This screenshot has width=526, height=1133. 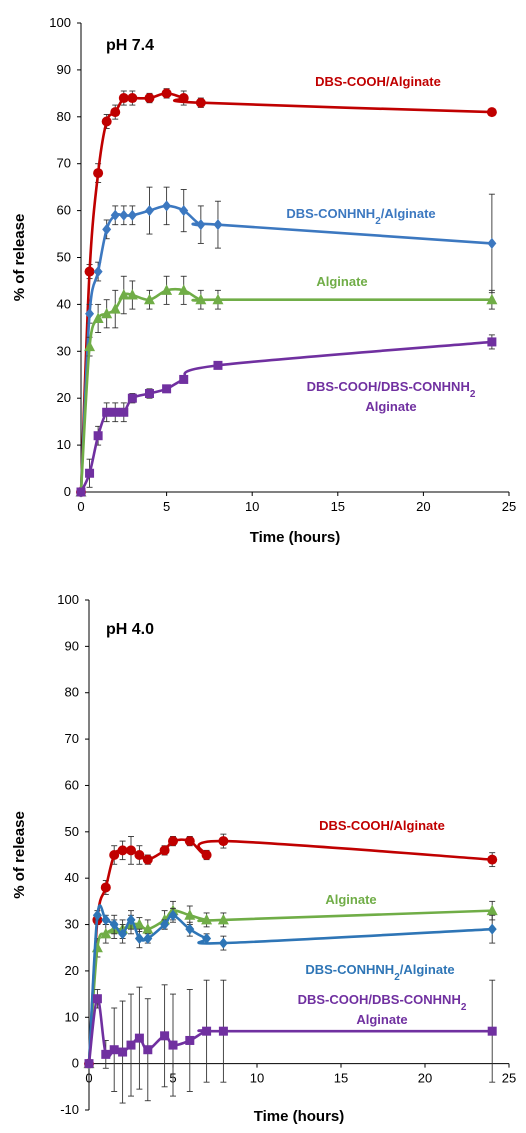 What do you see at coordinates (72, 738) in the screenshot?
I see `y-tick-label: 70` at bounding box center [72, 738].